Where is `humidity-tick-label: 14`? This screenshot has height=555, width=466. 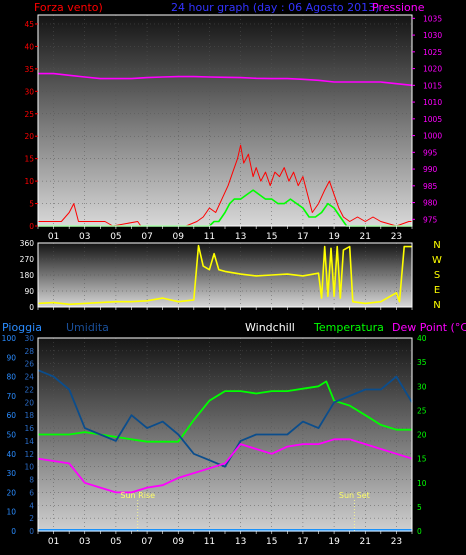 humidity-tick-label: 14 is located at coordinates (29, 441).